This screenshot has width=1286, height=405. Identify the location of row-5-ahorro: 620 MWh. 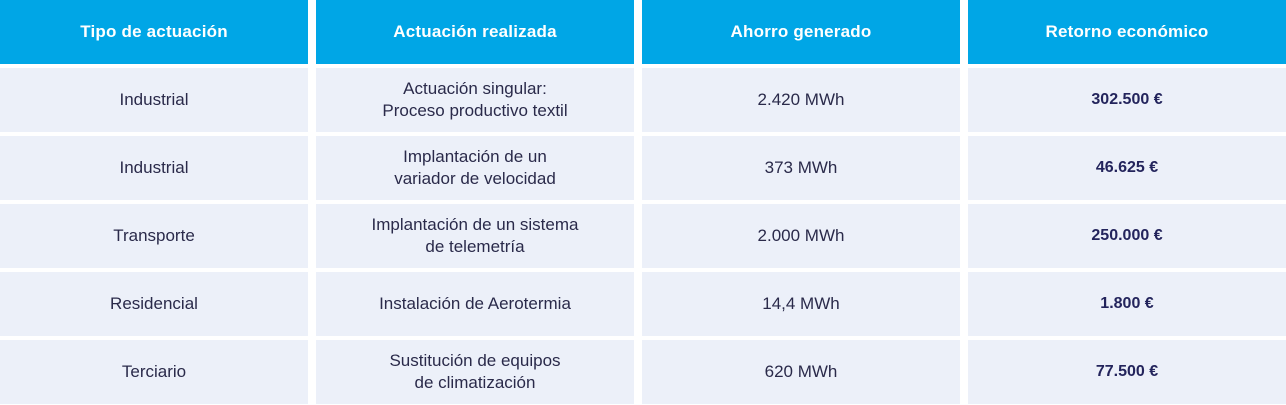
(801, 372).